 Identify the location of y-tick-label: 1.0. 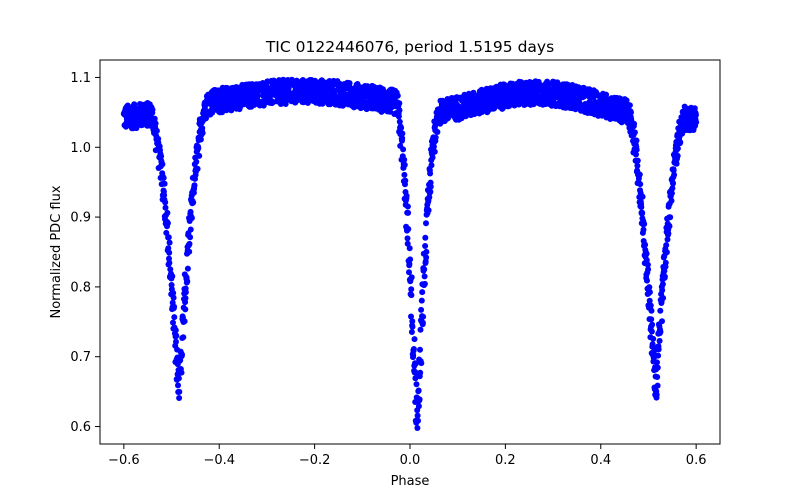
(80, 148).